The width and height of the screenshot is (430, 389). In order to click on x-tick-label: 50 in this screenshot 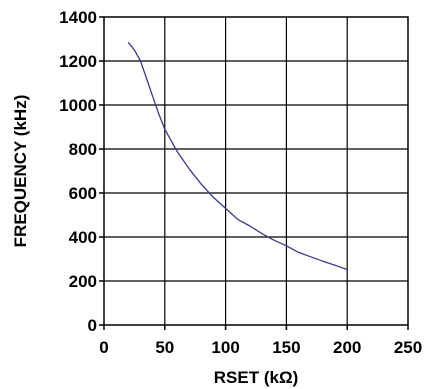, I will do `click(164, 347)`.